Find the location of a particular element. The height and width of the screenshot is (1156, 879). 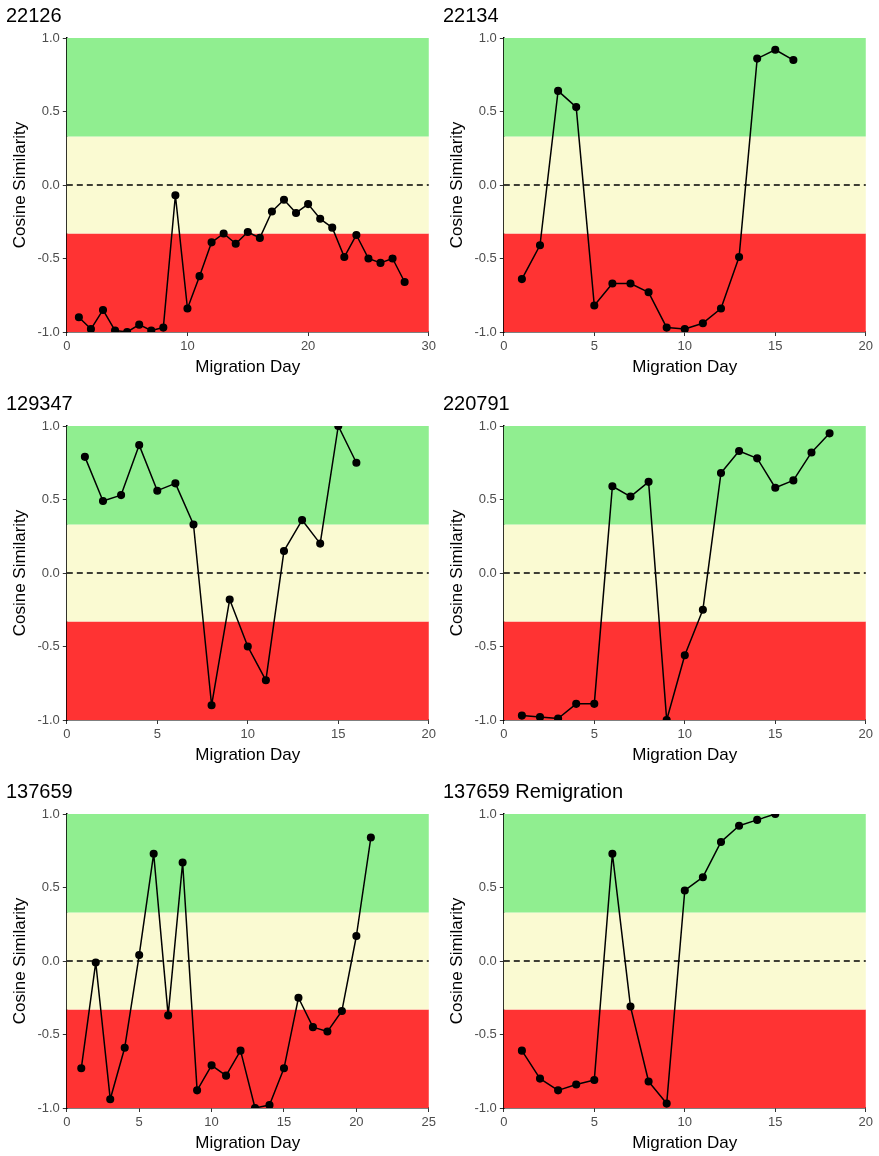

chart-title: 22126 is located at coordinates (34, 14).